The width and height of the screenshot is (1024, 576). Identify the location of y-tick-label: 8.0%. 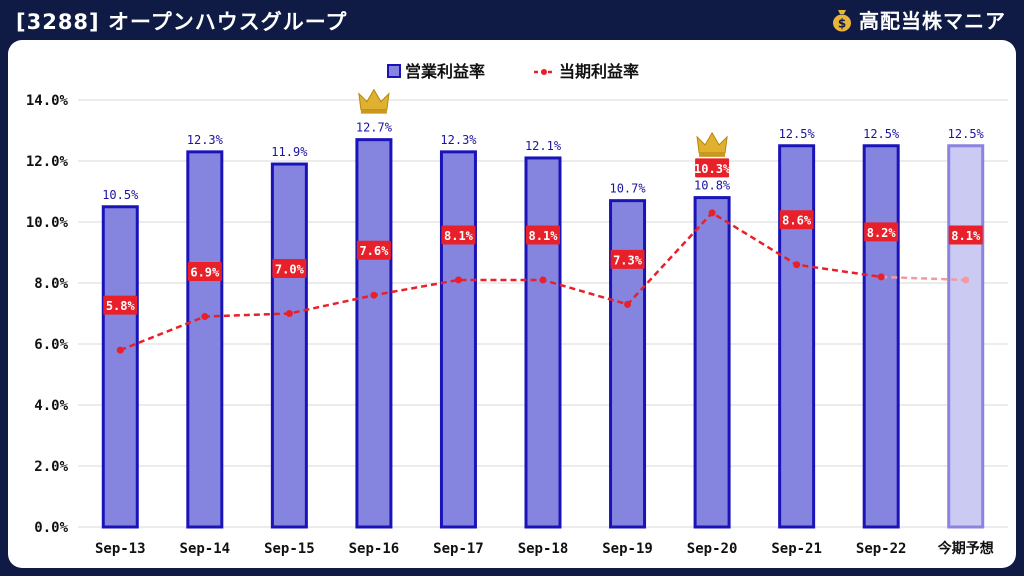
(51, 284).